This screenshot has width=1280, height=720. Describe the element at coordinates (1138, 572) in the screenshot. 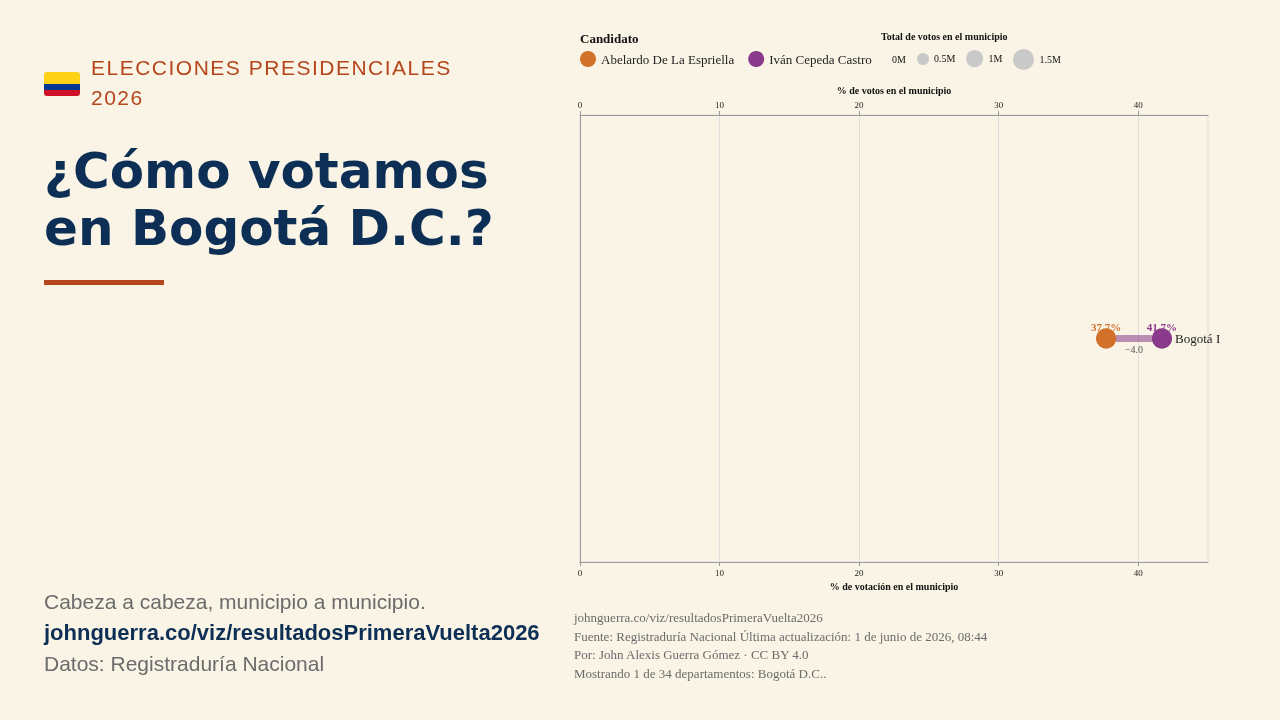

I see `x-tick-label: 40` at that location.